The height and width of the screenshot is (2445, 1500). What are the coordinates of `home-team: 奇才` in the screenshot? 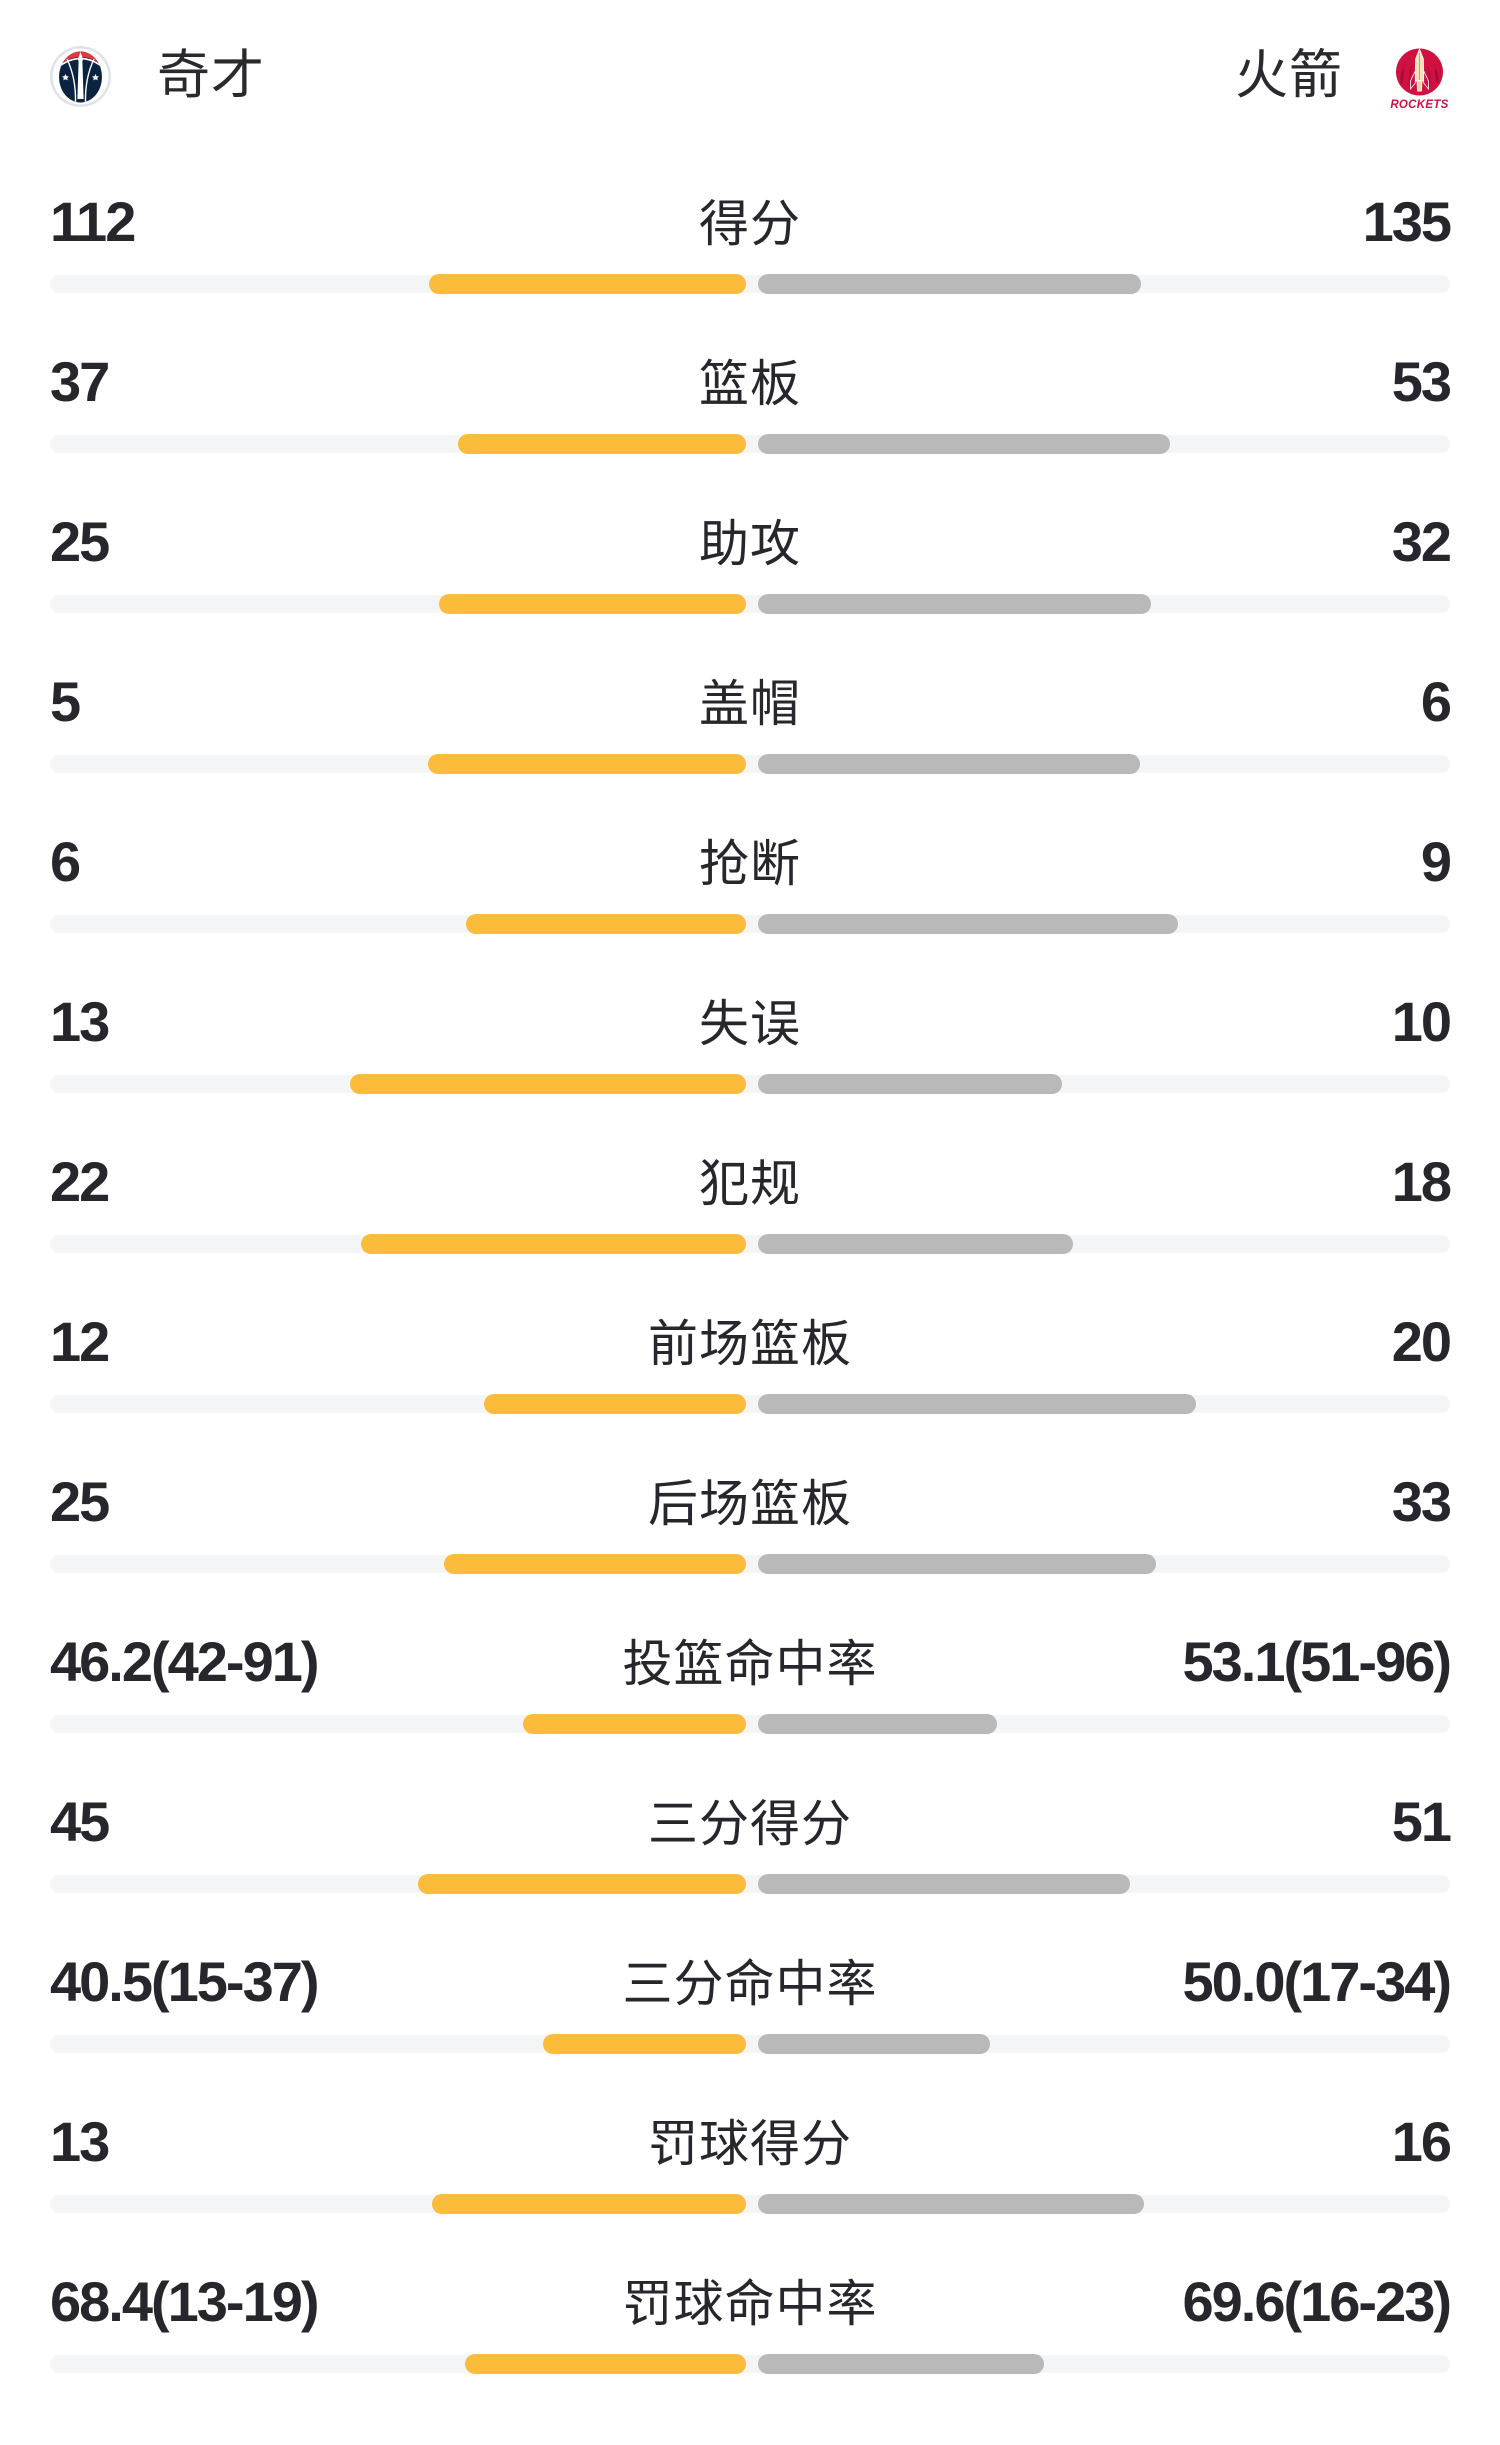 It's located at (157, 76).